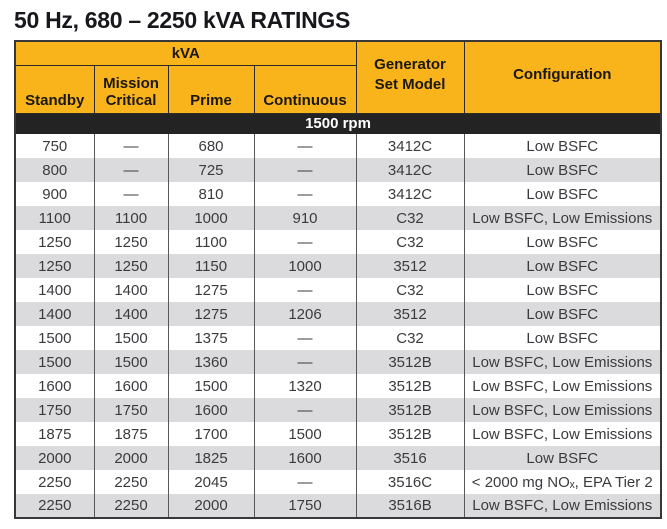  What do you see at coordinates (410, 85) in the screenshot?
I see `generator-header-line2: Set Model` at bounding box center [410, 85].